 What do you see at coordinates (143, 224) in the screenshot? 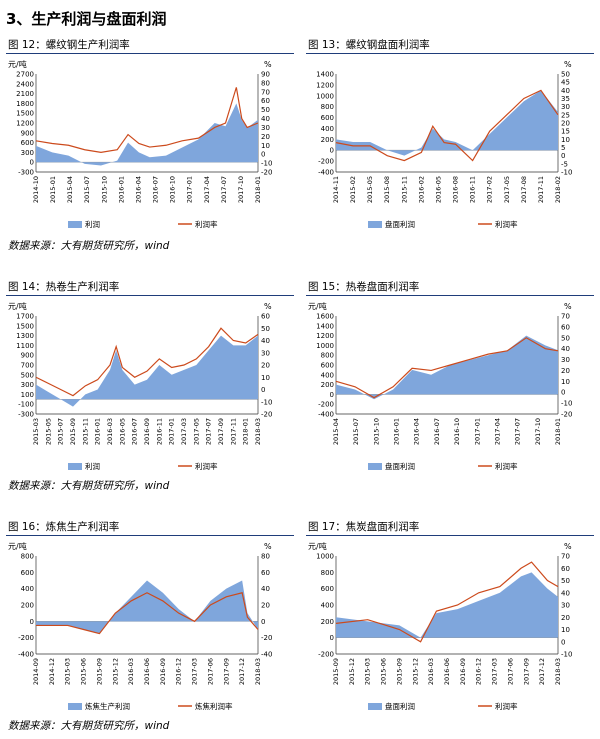
I see `legend: 利润 利润率` at bounding box center [143, 224].